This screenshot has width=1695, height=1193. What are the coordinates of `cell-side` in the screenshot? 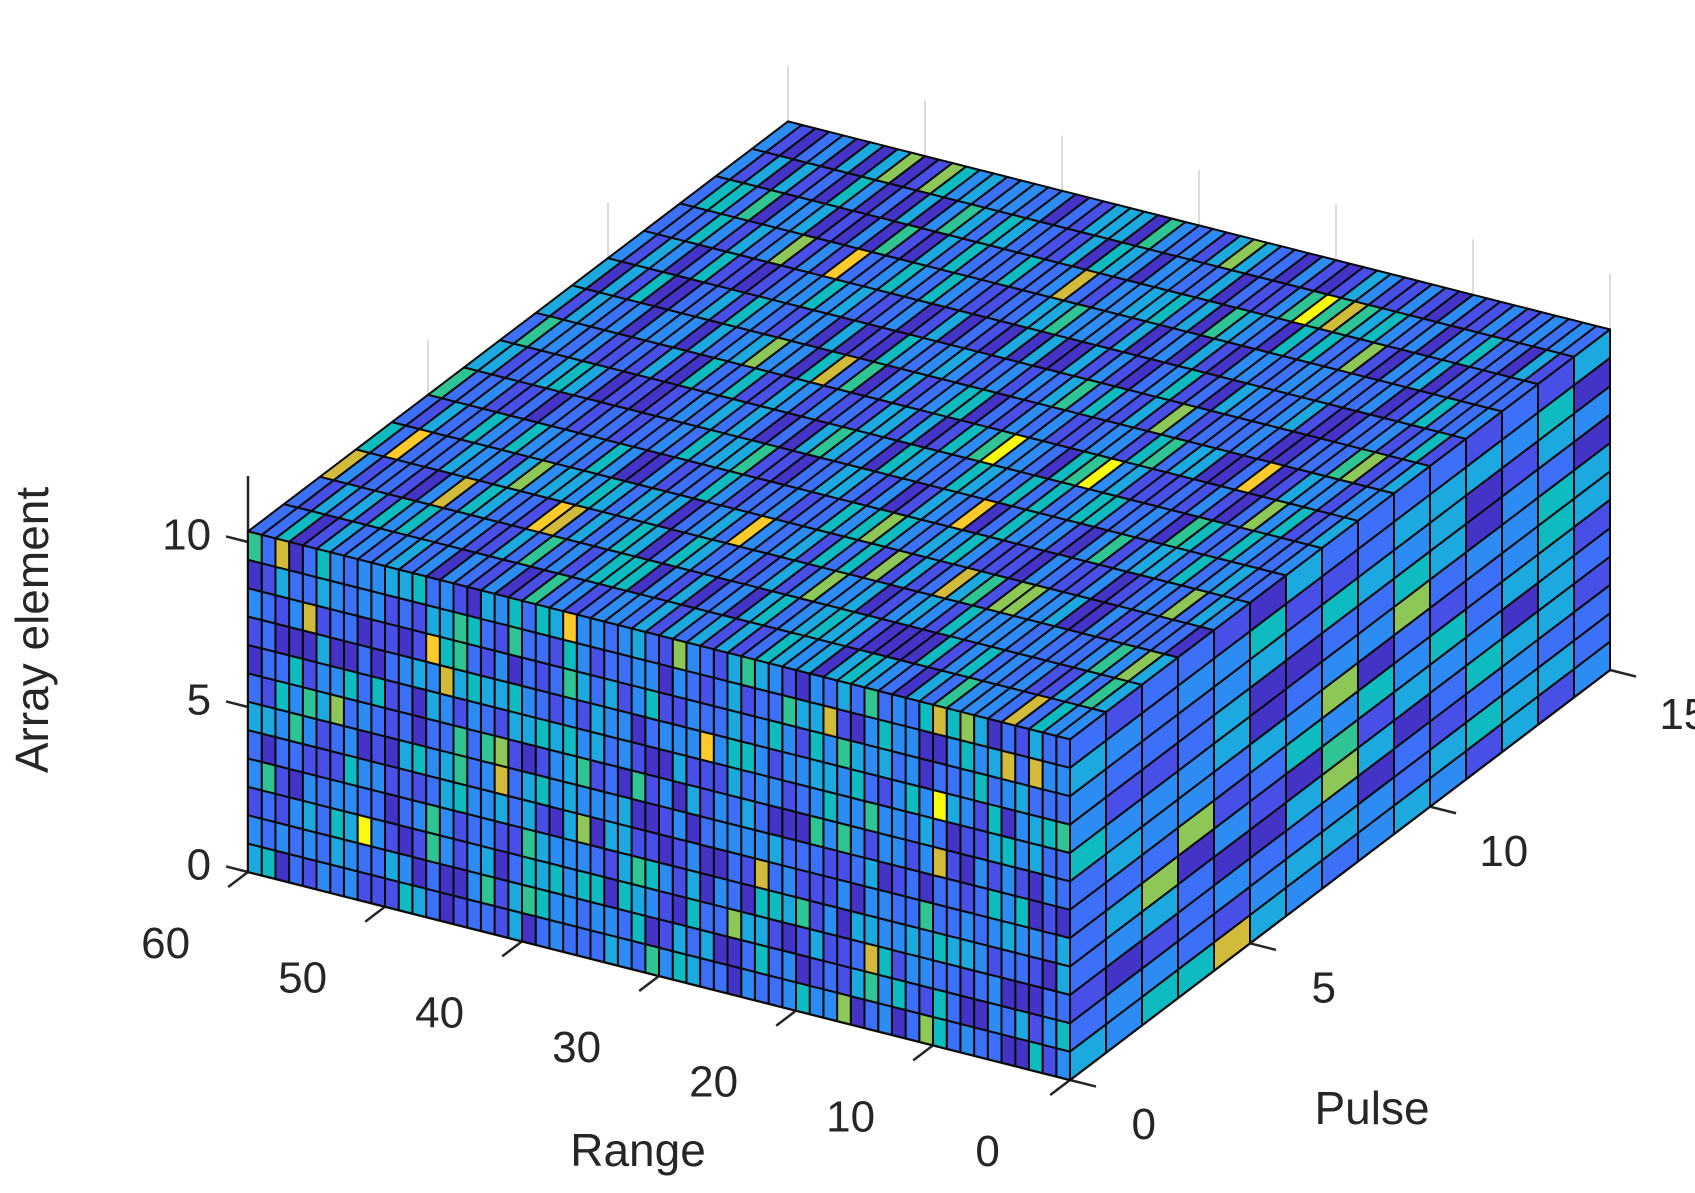 It's located at (1592, 357).